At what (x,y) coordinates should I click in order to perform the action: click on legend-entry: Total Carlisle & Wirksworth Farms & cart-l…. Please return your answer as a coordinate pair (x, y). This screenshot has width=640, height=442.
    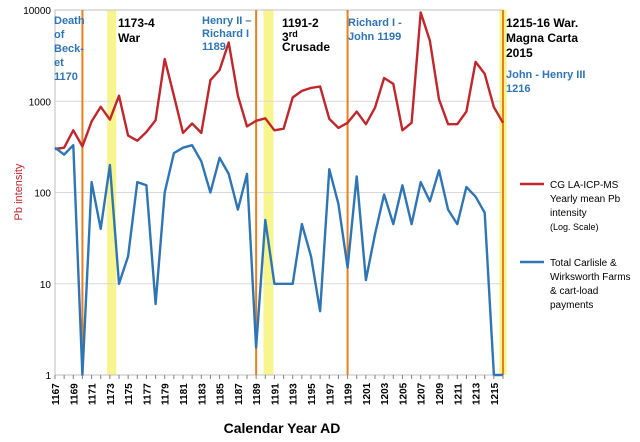
    Looking at the image, I should click on (590, 284).